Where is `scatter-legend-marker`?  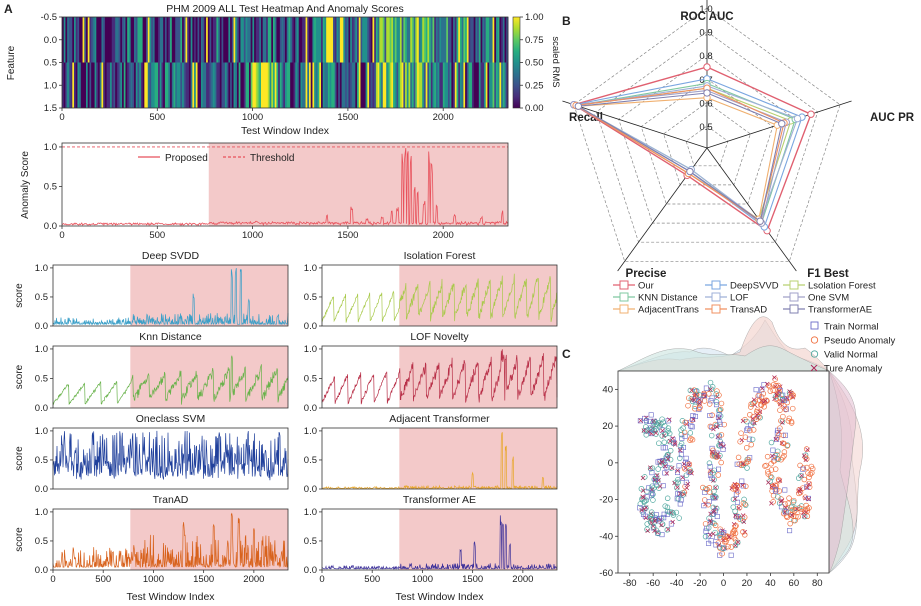 scatter-legend-marker is located at coordinates (814, 354).